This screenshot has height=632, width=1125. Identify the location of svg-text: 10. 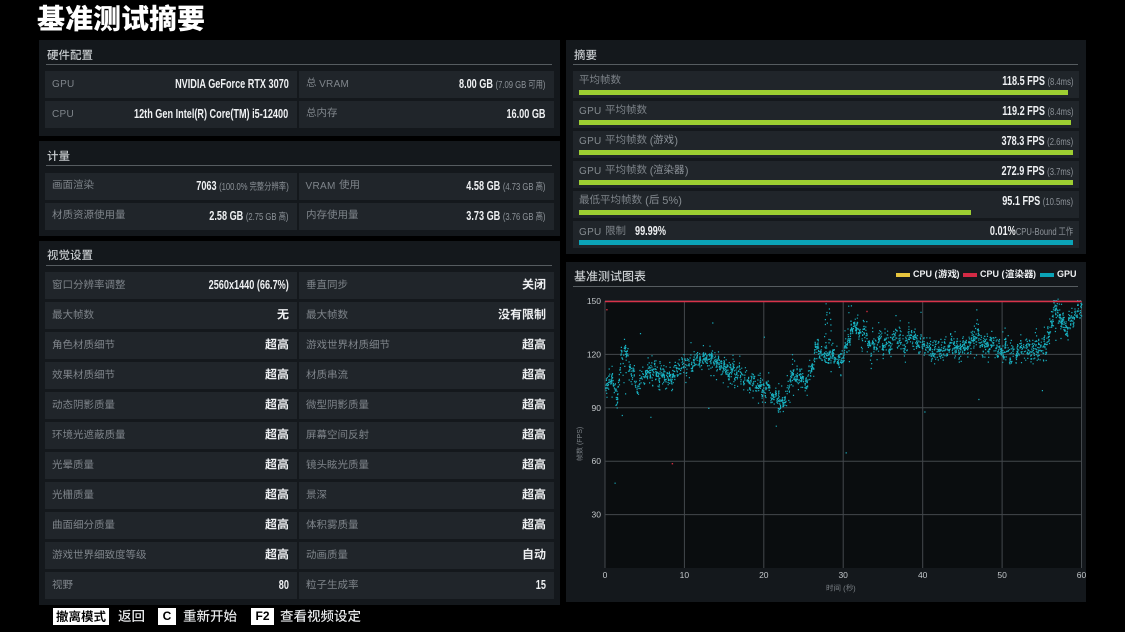
(684, 575).